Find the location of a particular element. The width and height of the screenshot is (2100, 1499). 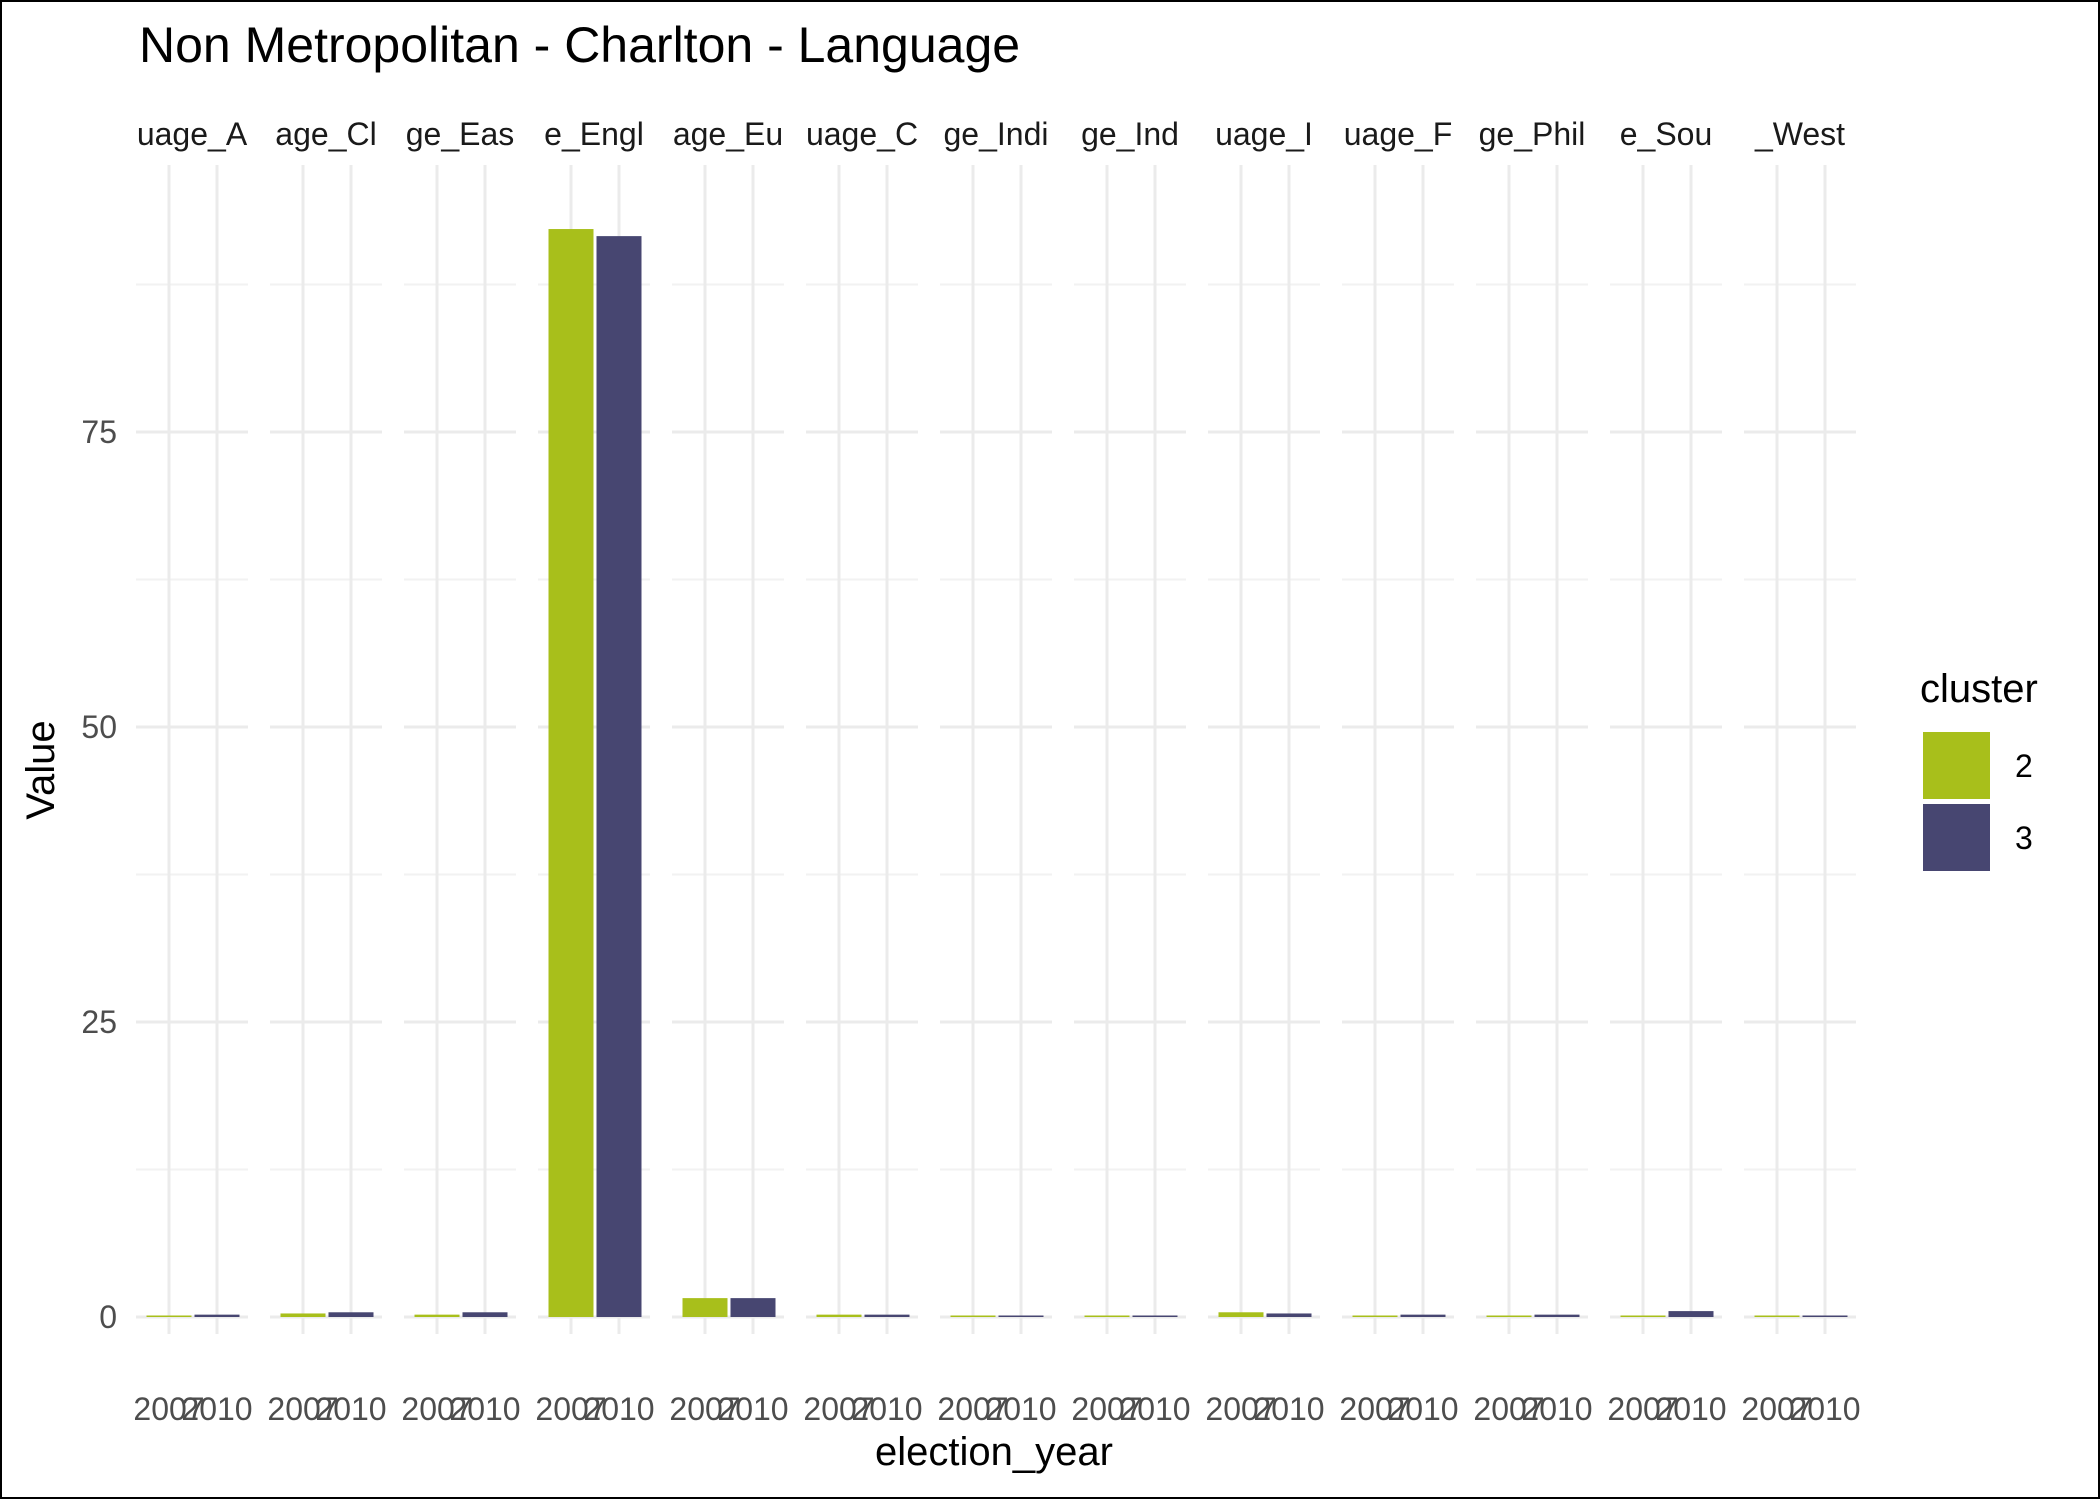

chart-title: Non Metropolitan - Charlton - Language is located at coordinates (579, 45).